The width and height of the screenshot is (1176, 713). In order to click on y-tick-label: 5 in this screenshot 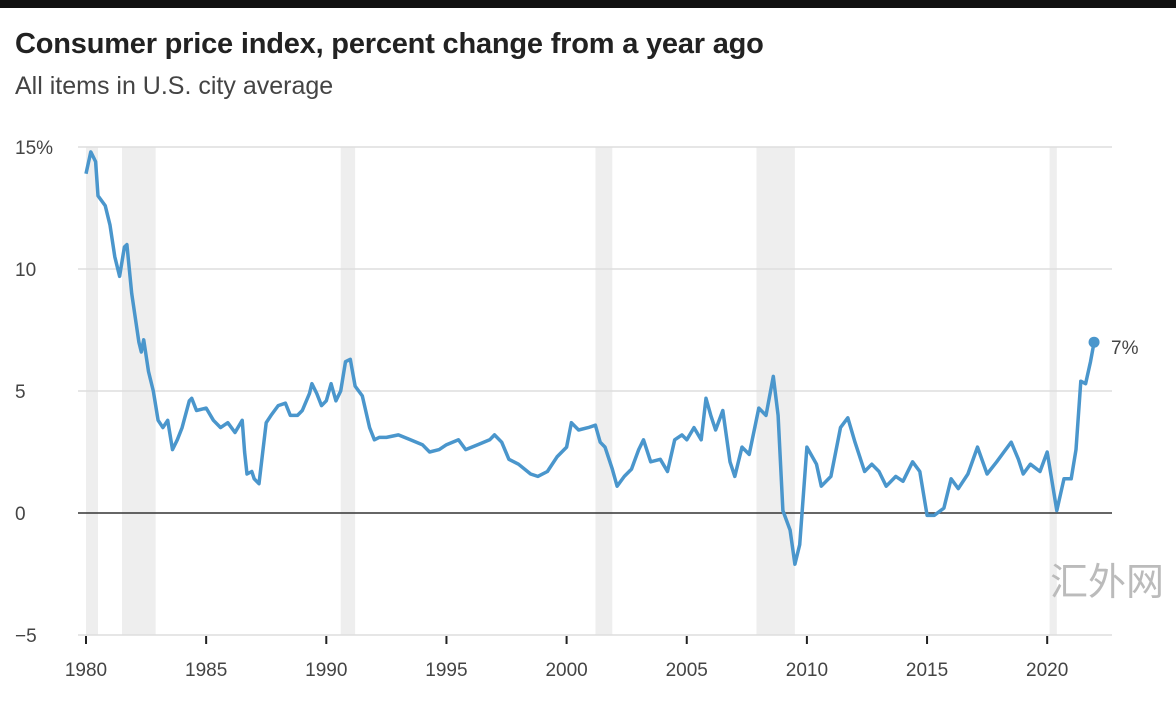, I will do `click(20, 392)`.